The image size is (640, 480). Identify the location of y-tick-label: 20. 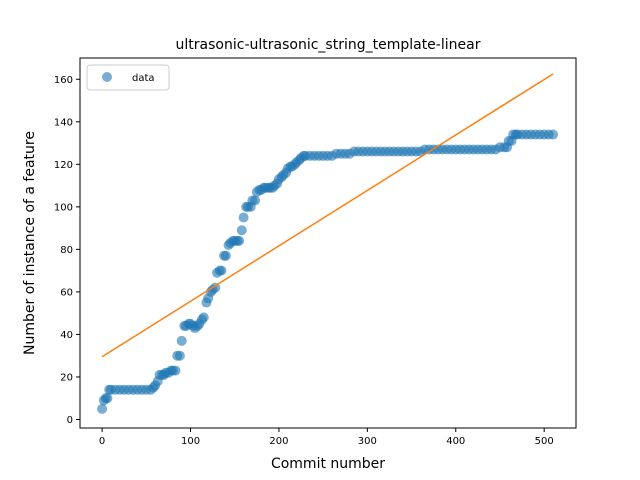
(66, 377).